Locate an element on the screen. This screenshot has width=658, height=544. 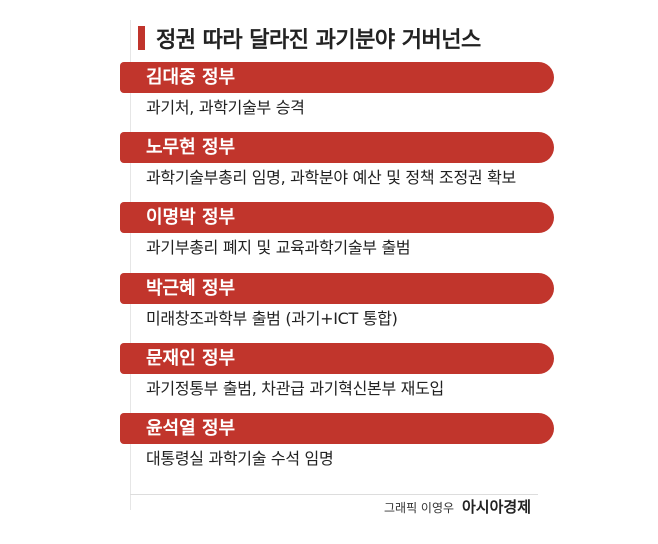
publisher: 아시아경제 is located at coordinates (497, 507).